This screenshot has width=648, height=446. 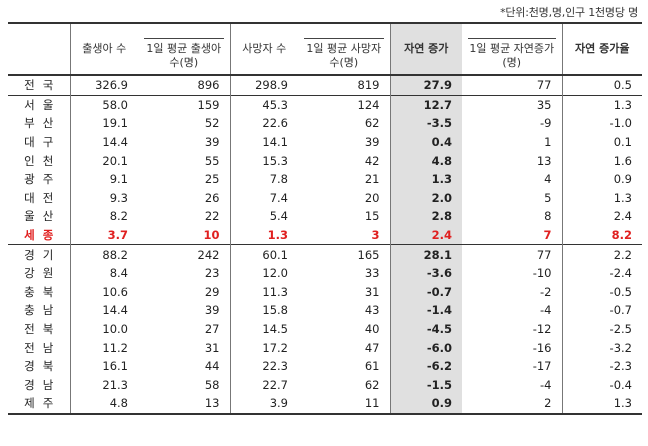 I want to click on cell-deaths-daily: 11, so click(x=344, y=404).